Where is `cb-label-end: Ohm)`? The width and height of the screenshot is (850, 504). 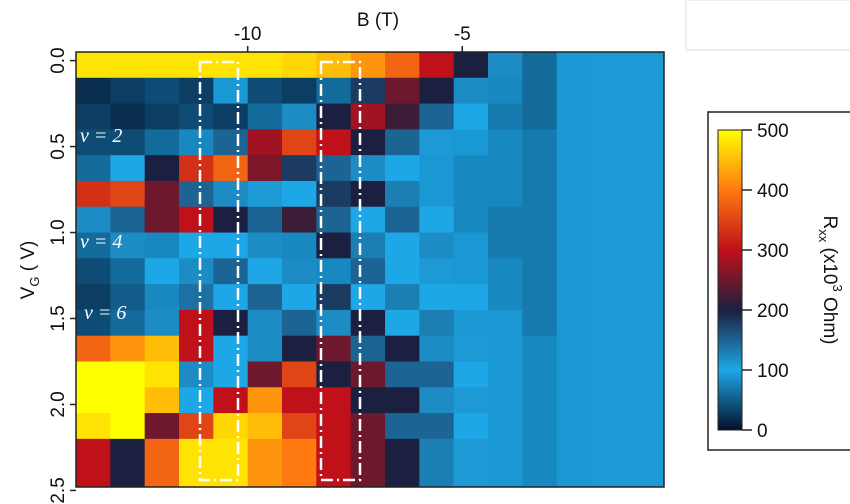
cb-label-end: Ohm) is located at coordinates (829, 318).